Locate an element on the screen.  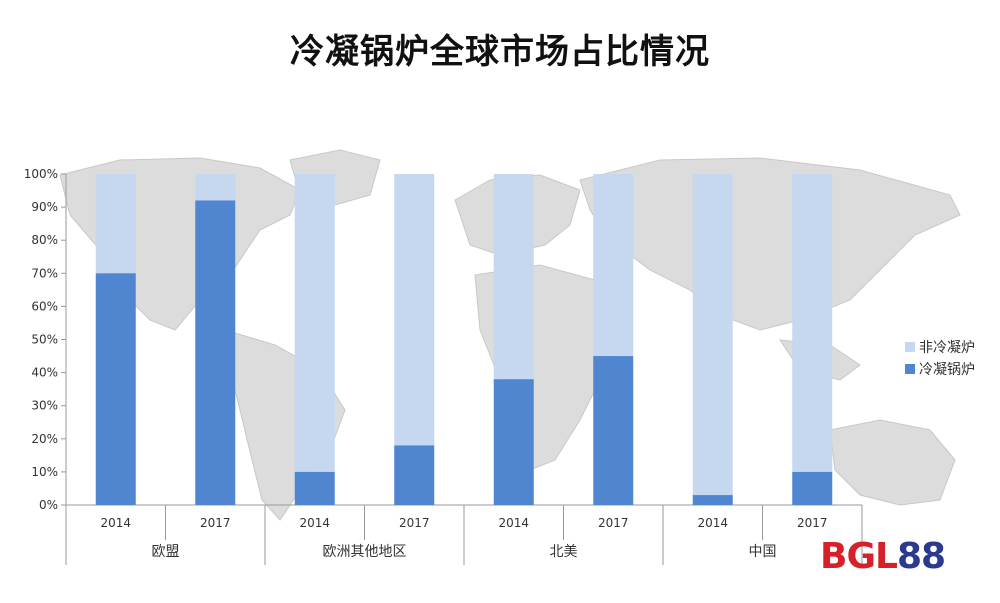
y-tick-label: 100% is located at coordinates (41, 174).